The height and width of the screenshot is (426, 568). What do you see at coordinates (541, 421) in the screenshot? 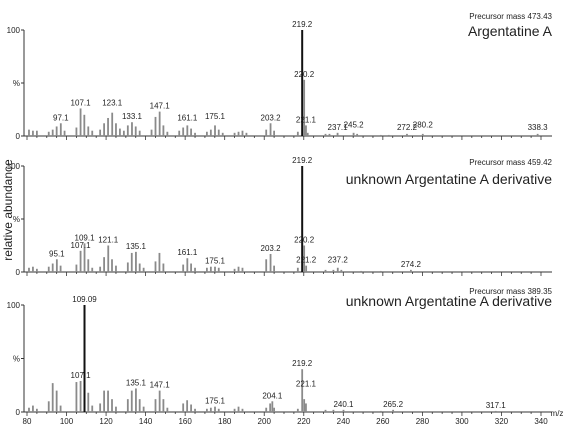
I see `x-tick-label: 340` at bounding box center [541, 421].